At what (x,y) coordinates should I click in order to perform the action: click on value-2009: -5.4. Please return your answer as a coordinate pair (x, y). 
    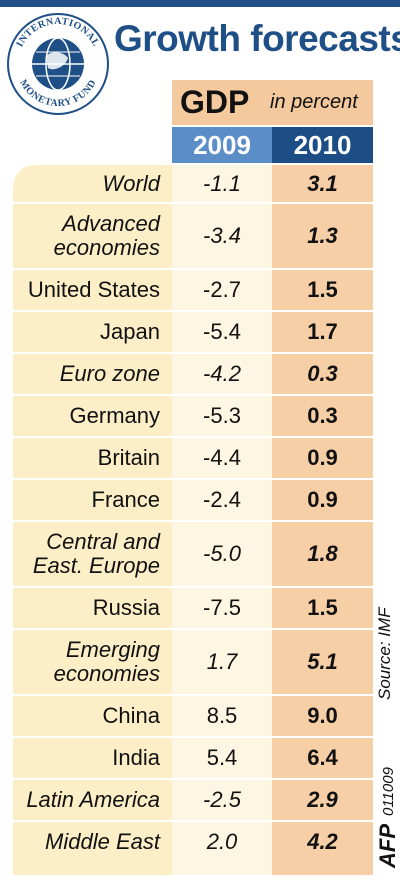
    Looking at the image, I should click on (222, 331).